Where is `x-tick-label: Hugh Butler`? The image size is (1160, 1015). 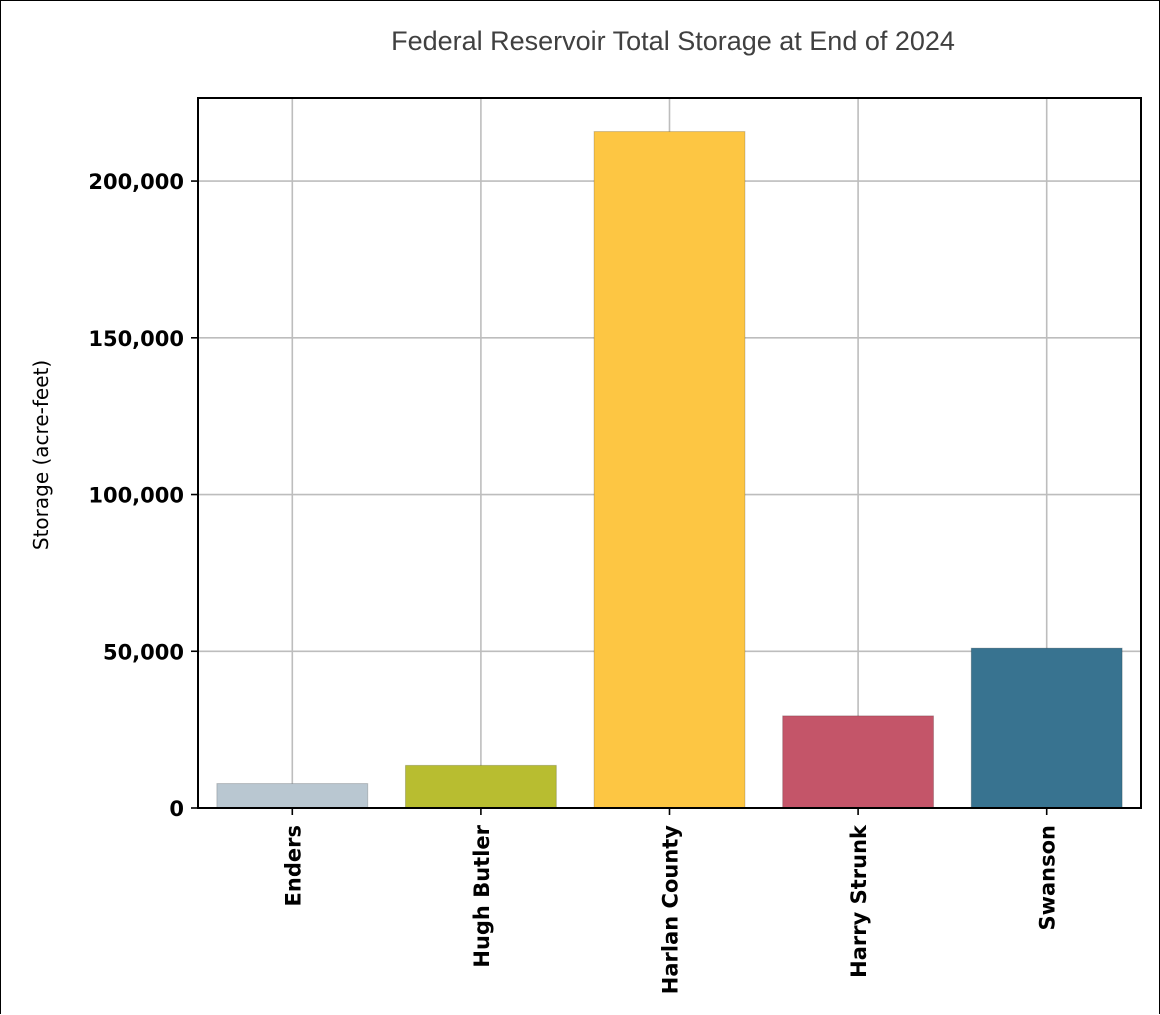
x-tick-label: Hugh Butler is located at coordinates (482, 895).